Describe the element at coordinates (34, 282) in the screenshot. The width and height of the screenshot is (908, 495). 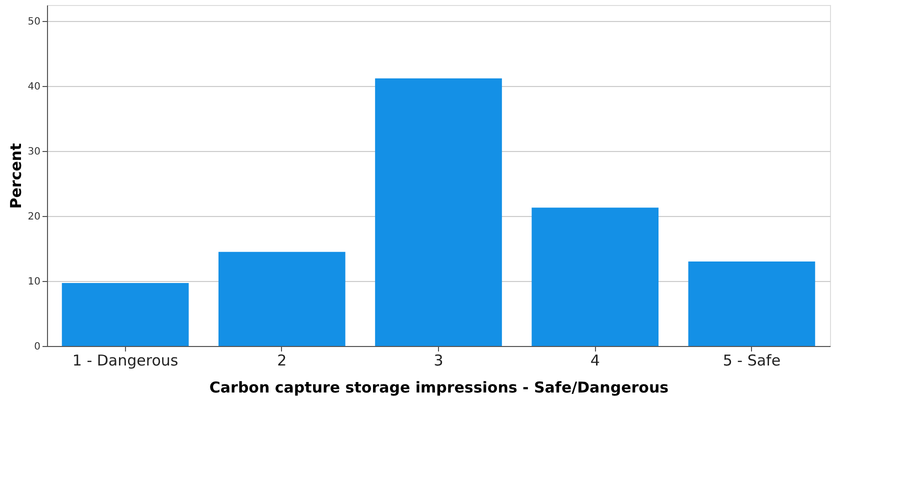
I see `y-tick-label: 10` at that location.